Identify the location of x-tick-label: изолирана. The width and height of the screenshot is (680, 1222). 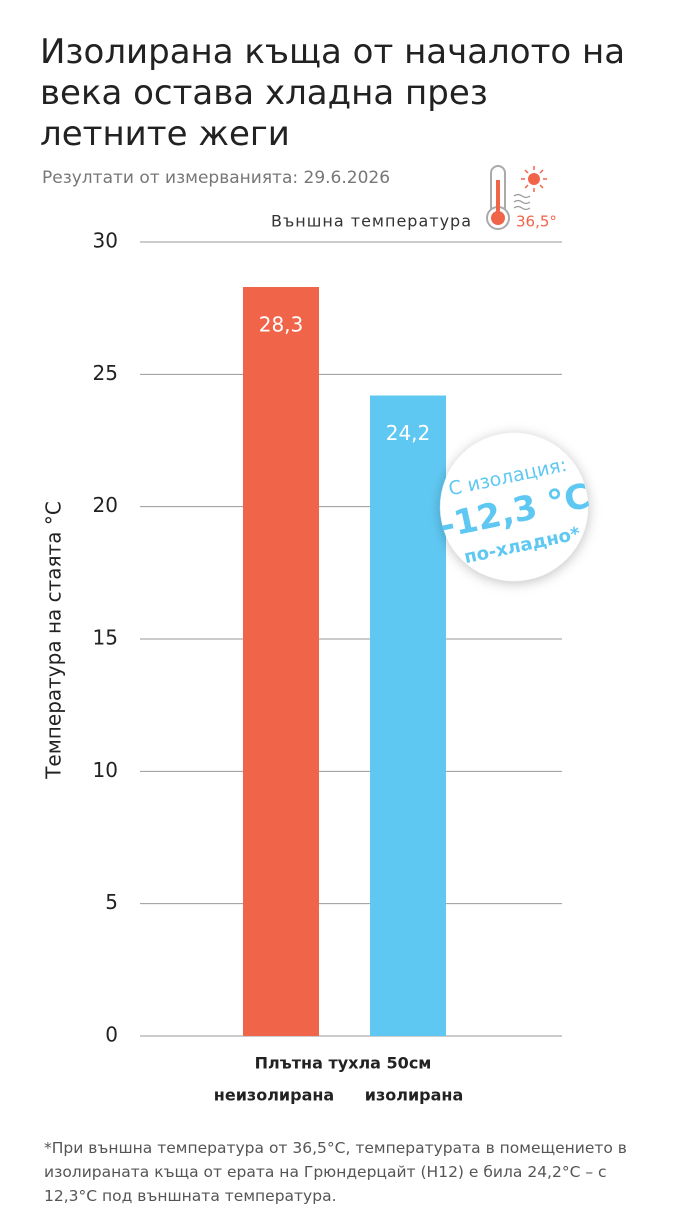
(414, 1095).